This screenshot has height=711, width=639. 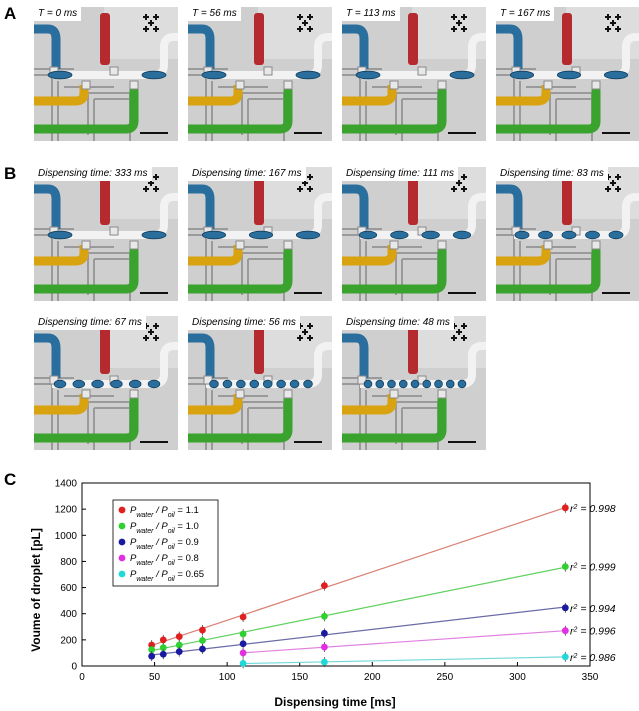 I want to click on x-tick-label: 250, so click(x=445, y=677).